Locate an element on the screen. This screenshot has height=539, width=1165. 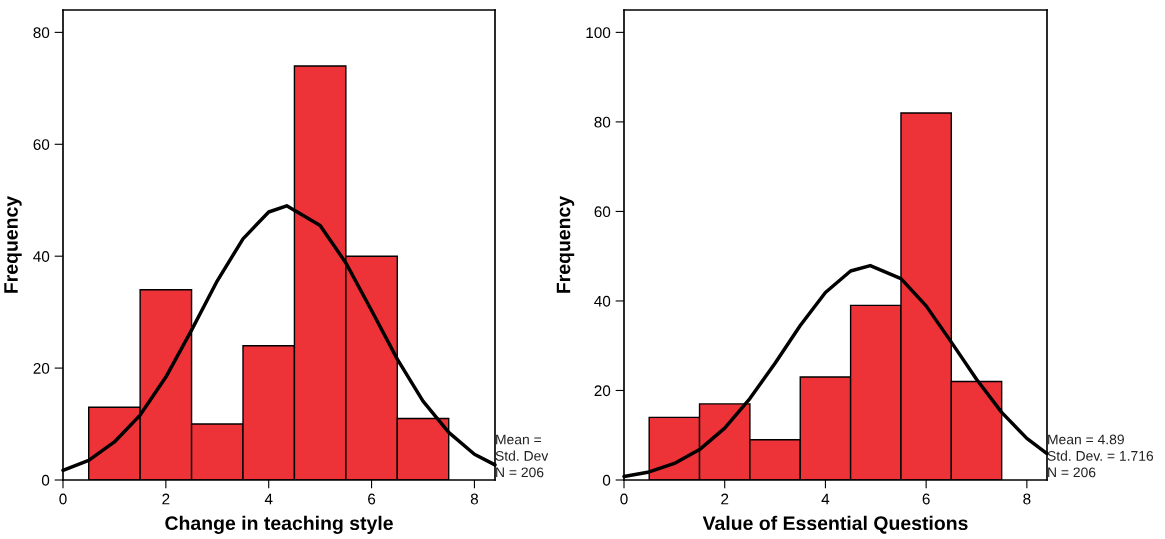
x-axis-title: Value of Essential Questions is located at coordinates (835, 524).